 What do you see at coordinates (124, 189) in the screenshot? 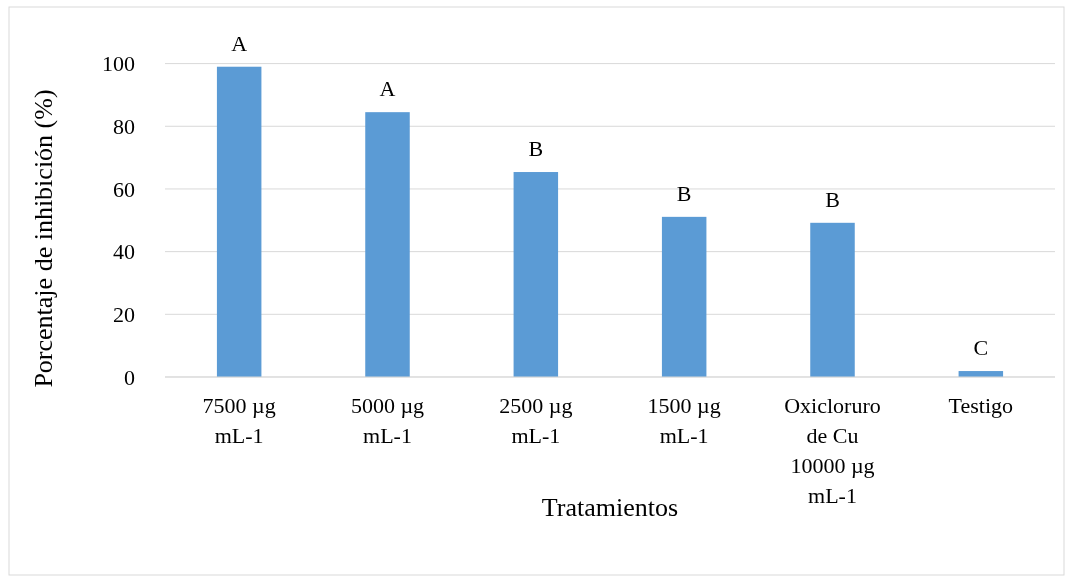
I see `y-tick-label: 60` at bounding box center [124, 189].